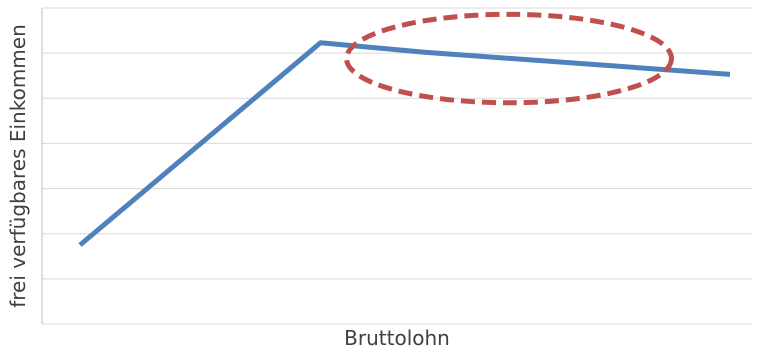 This screenshot has height=357, width=757. I want to click on y-axis-title: frei verfügbares Einkommen, so click(18, 166).